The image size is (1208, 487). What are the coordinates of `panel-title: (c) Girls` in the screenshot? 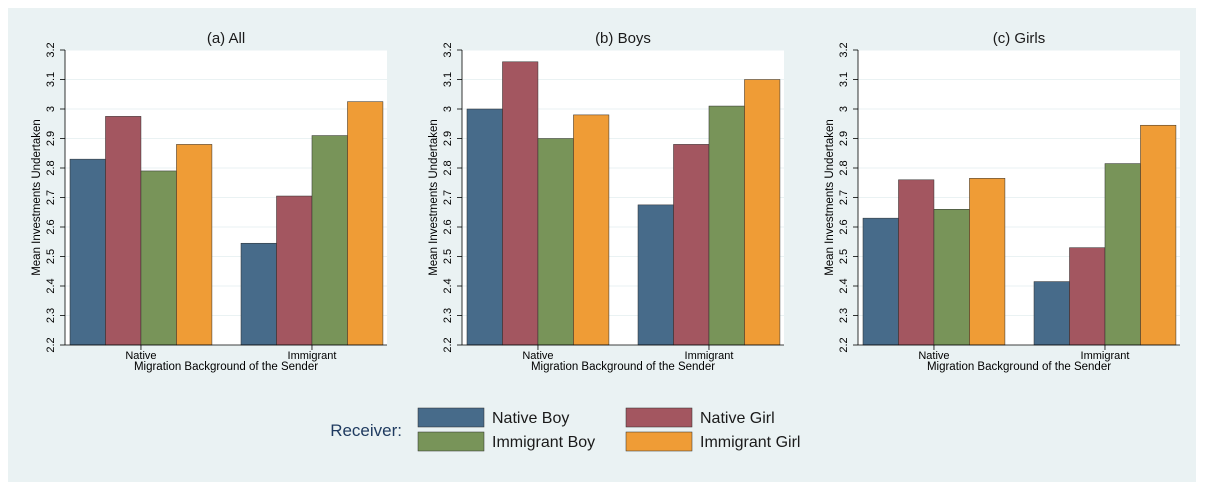 It's located at (1019, 38).